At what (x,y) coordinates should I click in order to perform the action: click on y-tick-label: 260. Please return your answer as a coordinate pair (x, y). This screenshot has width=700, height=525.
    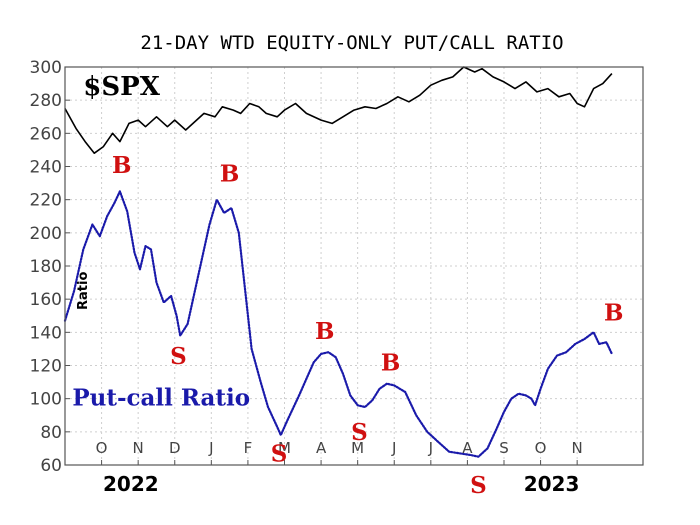
    Looking at the image, I should click on (46, 134).